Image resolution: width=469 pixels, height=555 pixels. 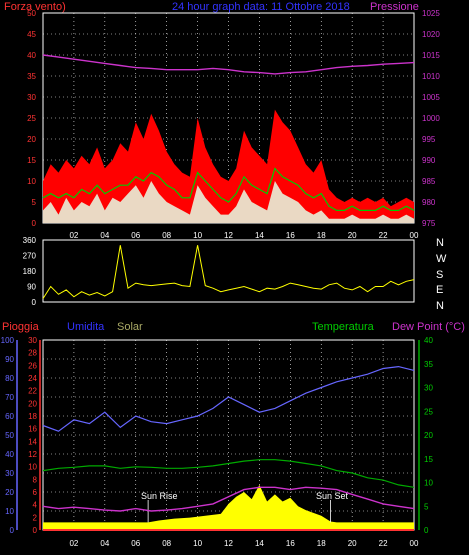 I want to click on pressure-axis-label: Pressione, so click(x=394, y=7).